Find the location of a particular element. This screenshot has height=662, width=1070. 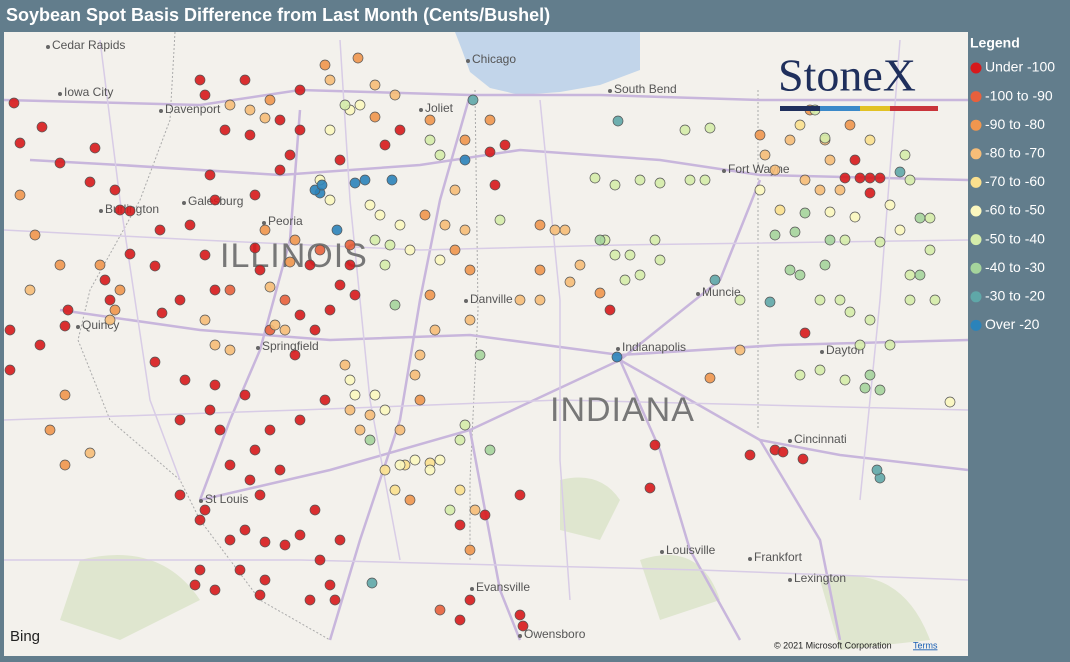

legend-label: -90 to -80 is located at coordinates (1015, 124).